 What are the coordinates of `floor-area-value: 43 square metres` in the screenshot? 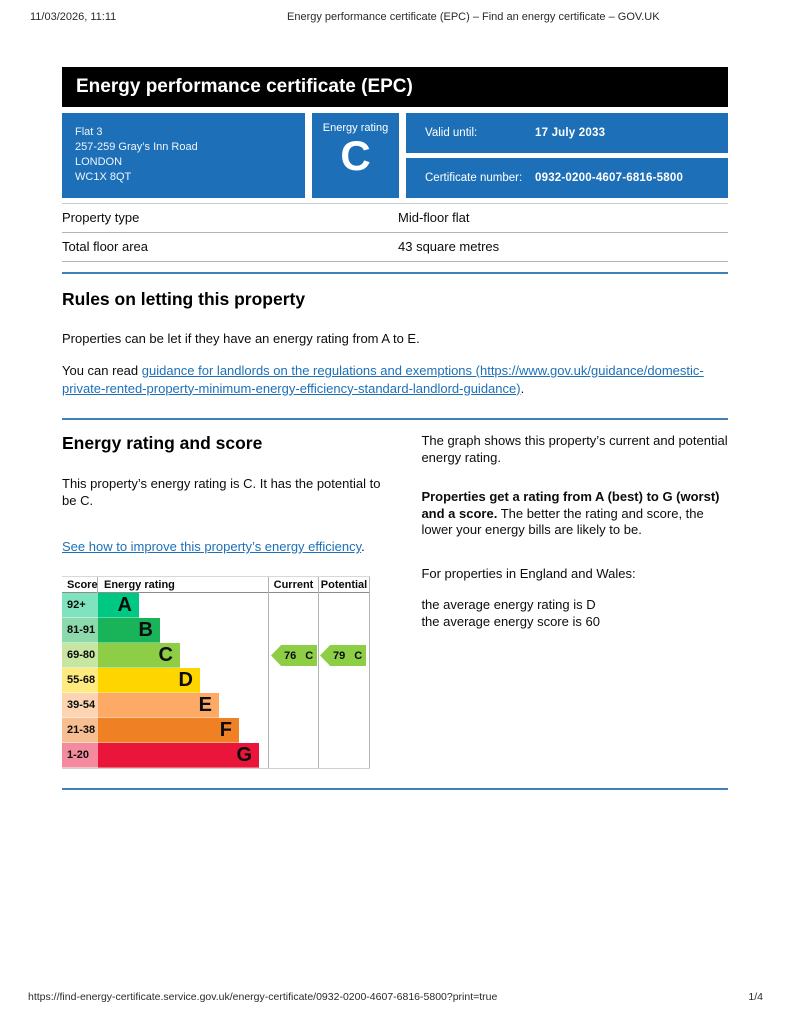 It's located at (563, 247).